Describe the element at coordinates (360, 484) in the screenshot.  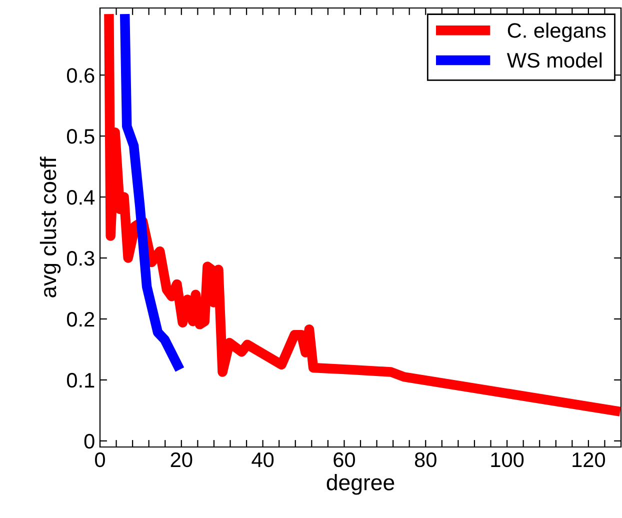
I see `x-axis-title: degree` at that location.